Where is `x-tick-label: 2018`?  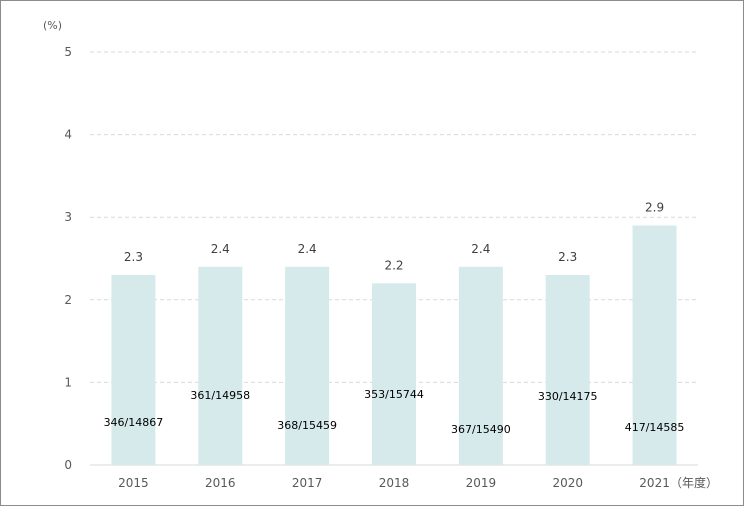 x-tick-label: 2018 is located at coordinates (394, 483).